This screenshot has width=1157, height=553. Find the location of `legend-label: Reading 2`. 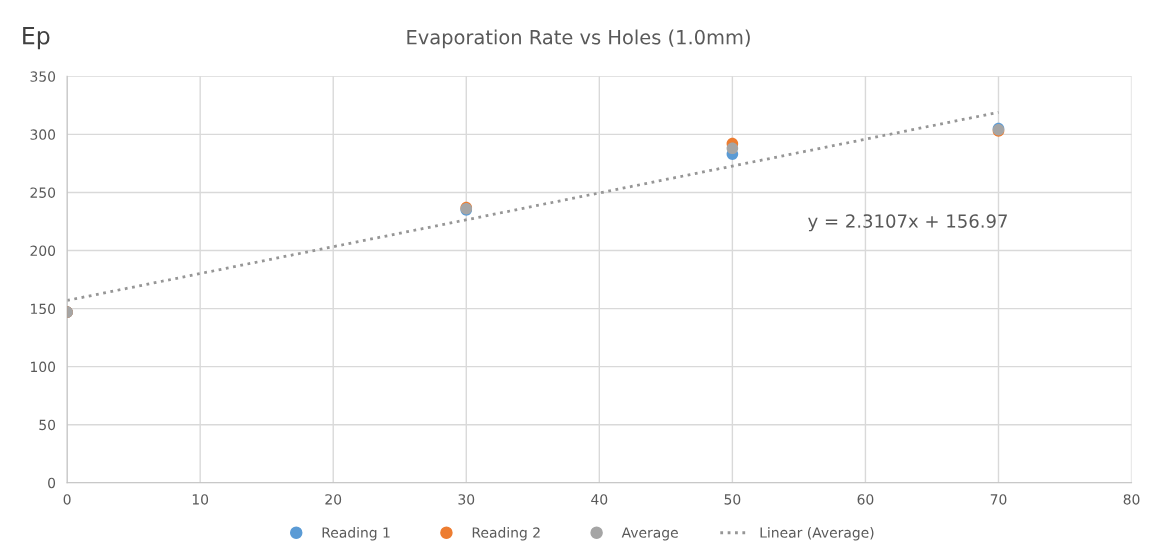

legend-label: Reading 2 is located at coordinates (506, 534).